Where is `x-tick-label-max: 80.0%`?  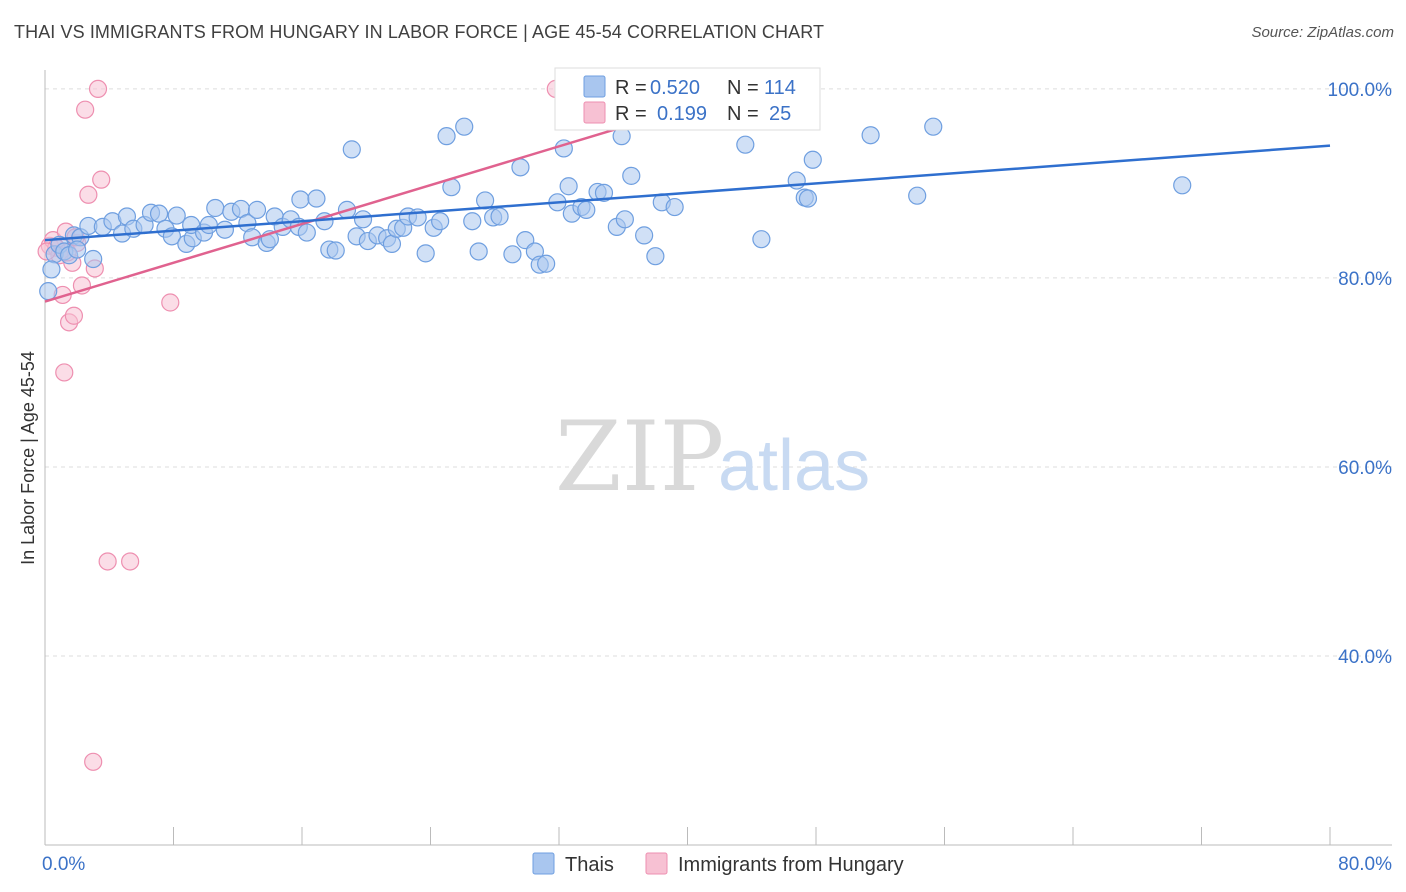 x-tick-label-max: 80.0% is located at coordinates (1365, 864).